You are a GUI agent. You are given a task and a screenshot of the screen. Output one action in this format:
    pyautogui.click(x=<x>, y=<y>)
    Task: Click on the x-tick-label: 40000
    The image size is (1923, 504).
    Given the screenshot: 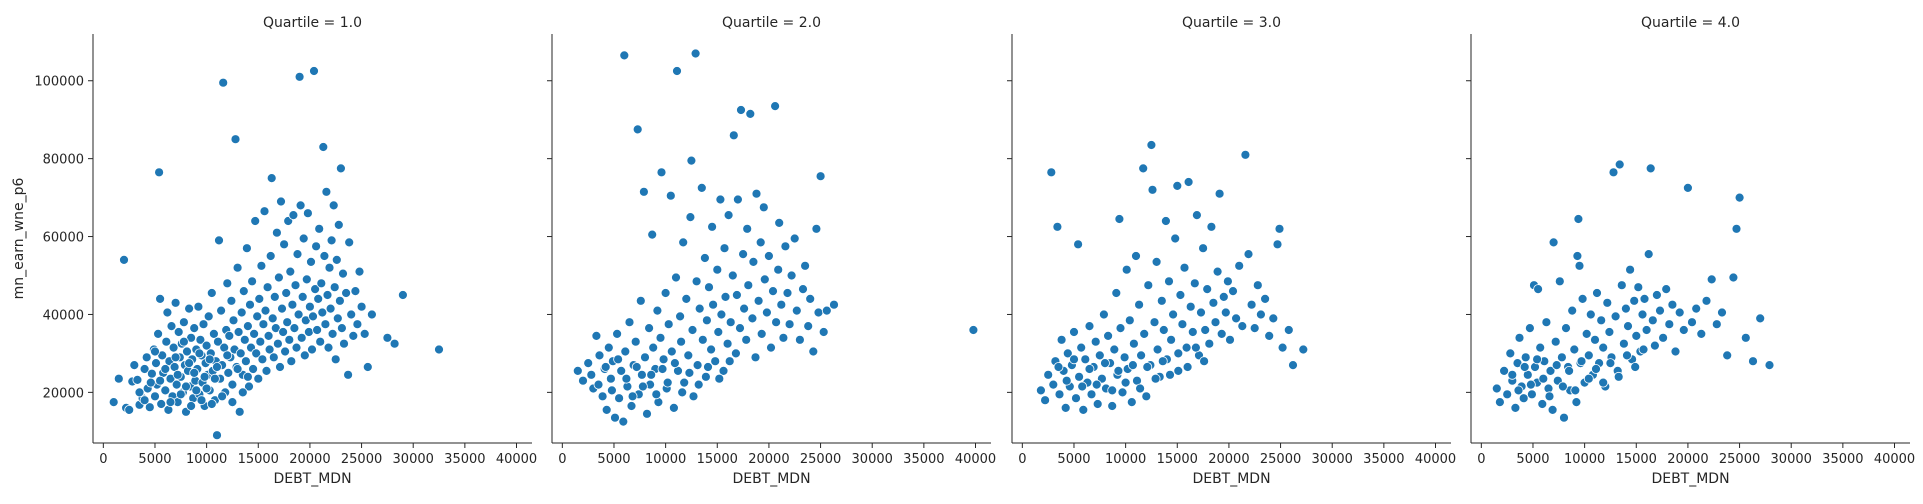 What is the action you would take?
    pyautogui.click(x=516, y=459)
    